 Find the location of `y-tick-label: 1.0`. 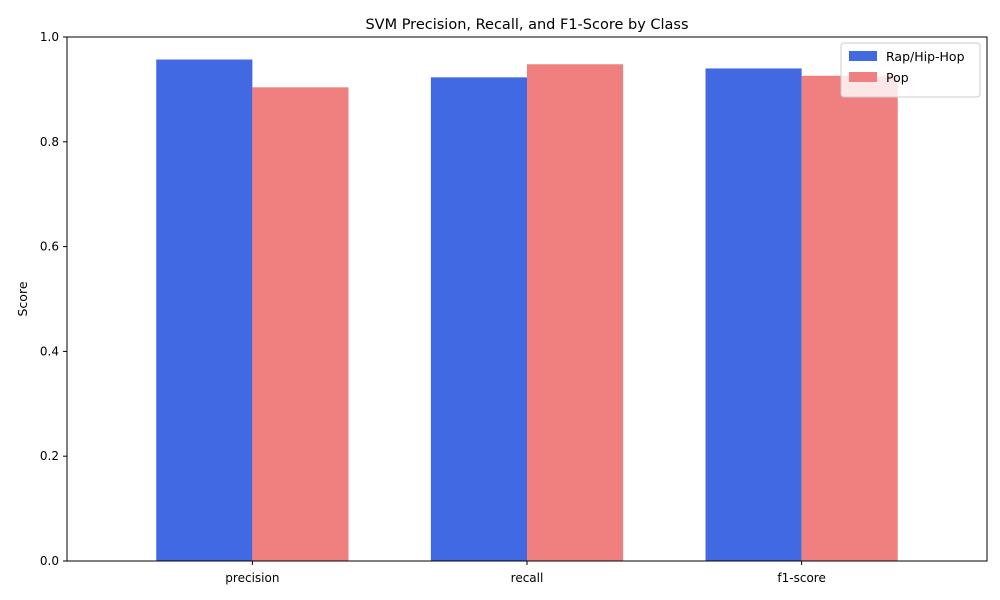

y-tick-label: 1.0 is located at coordinates (49, 37).